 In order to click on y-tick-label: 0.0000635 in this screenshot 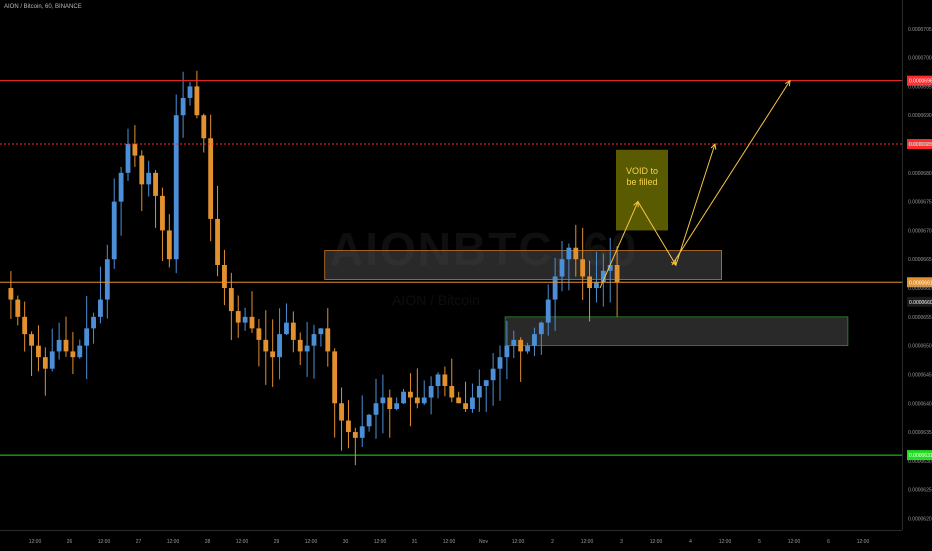, I will do `click(920, 433)`.